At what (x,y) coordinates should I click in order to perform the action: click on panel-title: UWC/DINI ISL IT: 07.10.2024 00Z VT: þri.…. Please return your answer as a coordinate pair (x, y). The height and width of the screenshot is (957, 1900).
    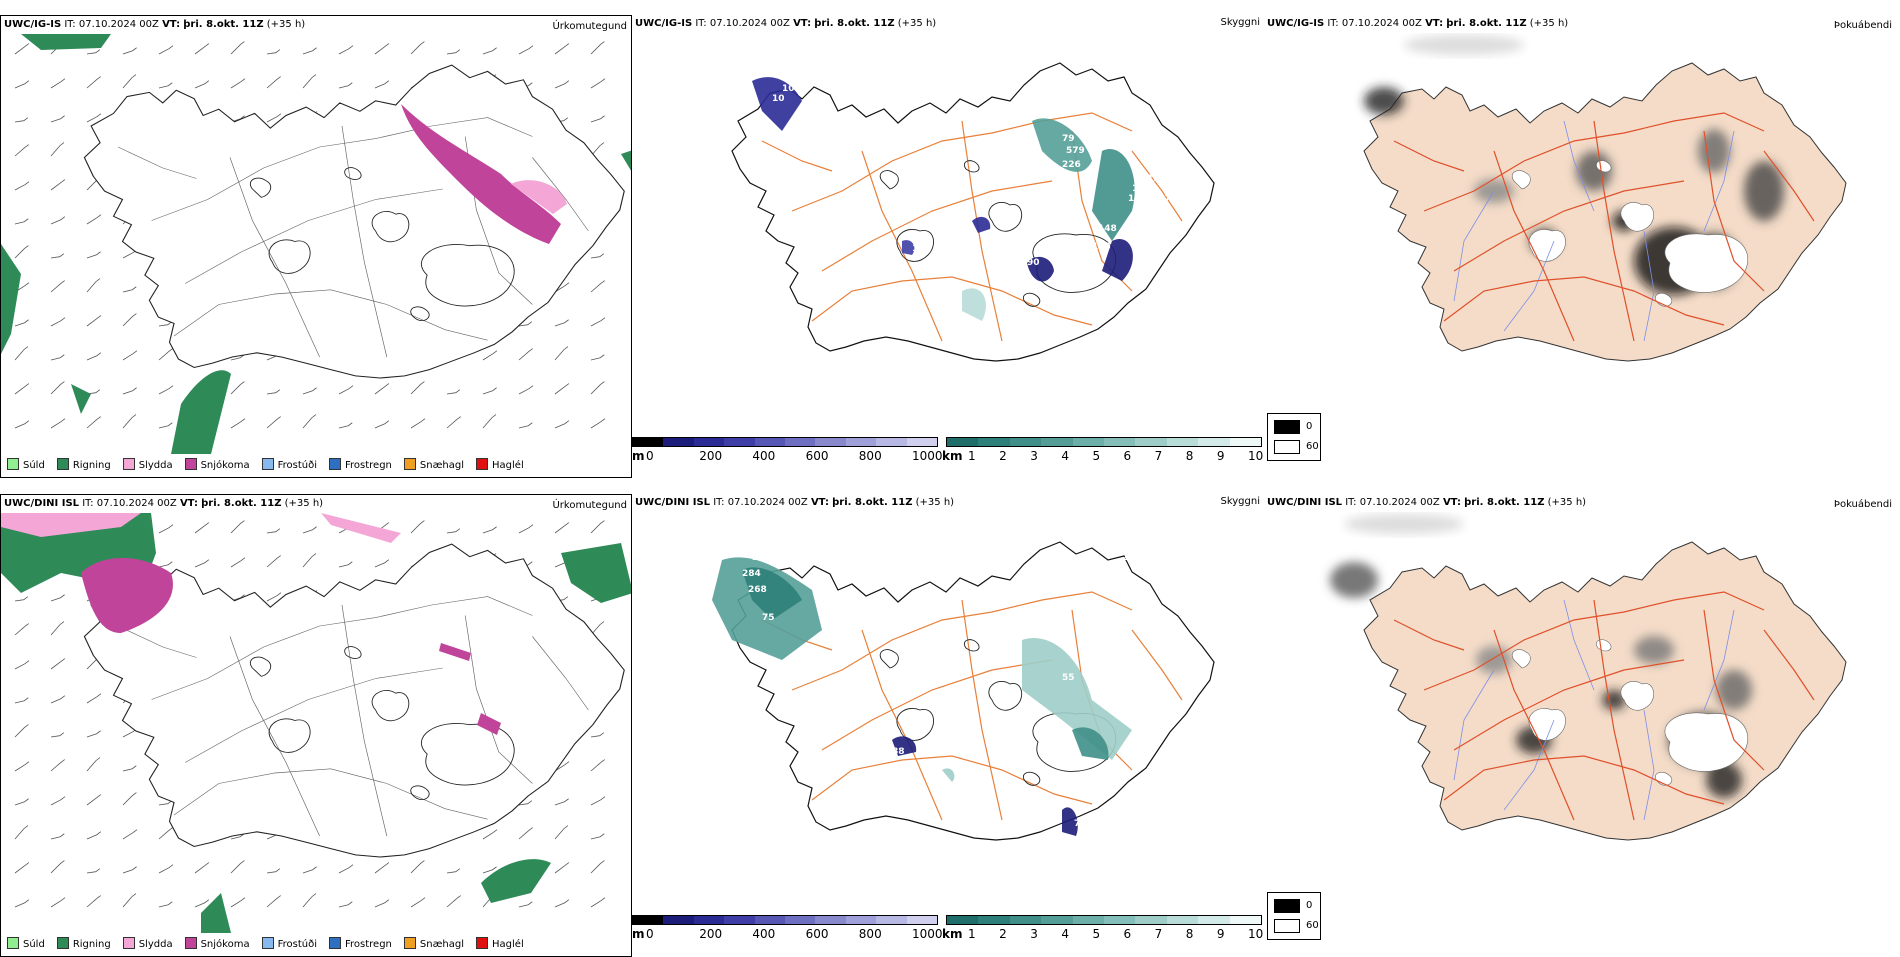
    Looking at the image, I should click on (795, 502).